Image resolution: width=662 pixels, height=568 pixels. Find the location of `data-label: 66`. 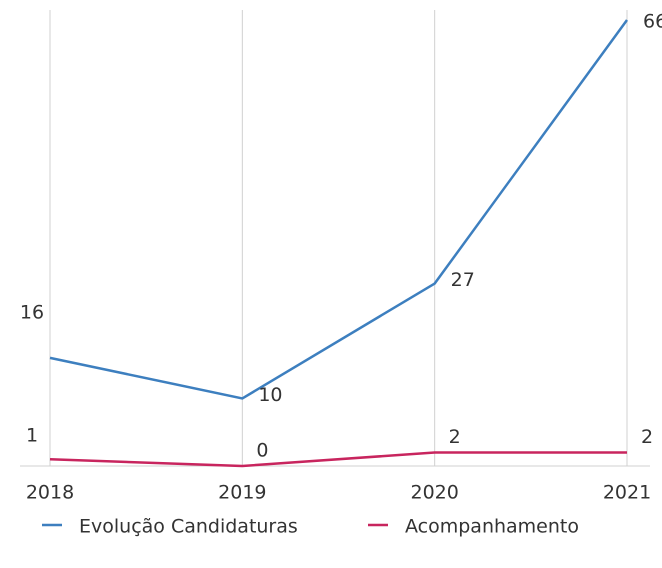

data-label: 66 is located at coordinates (652, 22).